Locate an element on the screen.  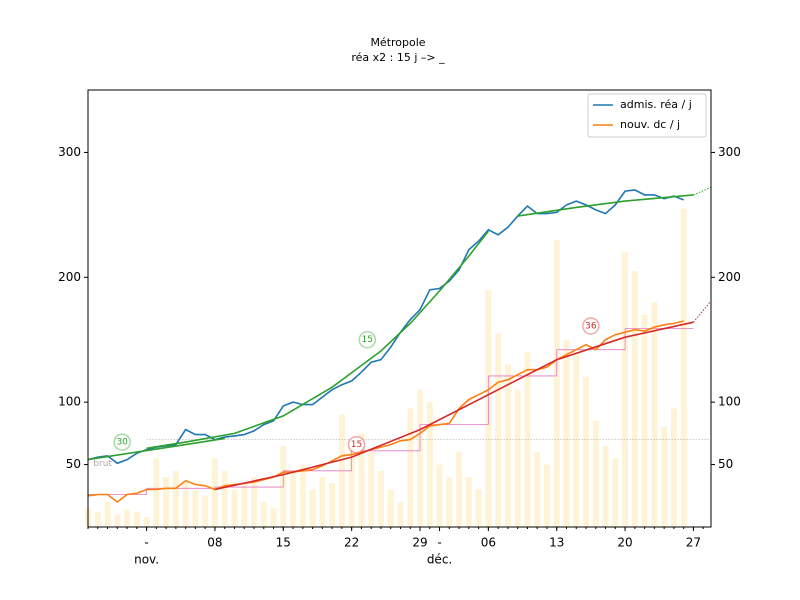
x-tick-label: 22 is located at coordinates (351, 543).